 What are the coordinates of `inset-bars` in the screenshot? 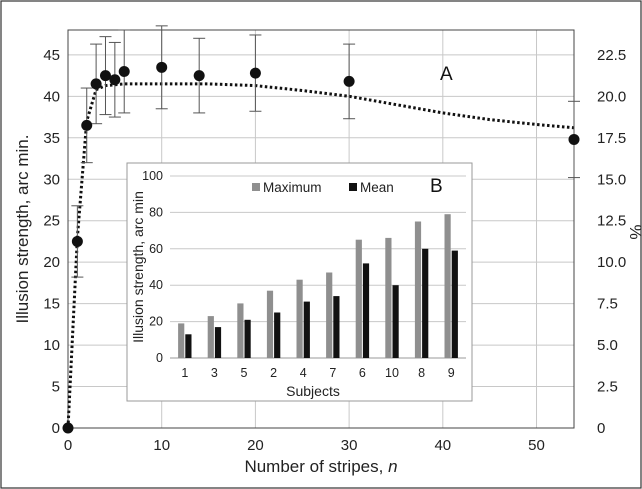 It's located at (318, 286).